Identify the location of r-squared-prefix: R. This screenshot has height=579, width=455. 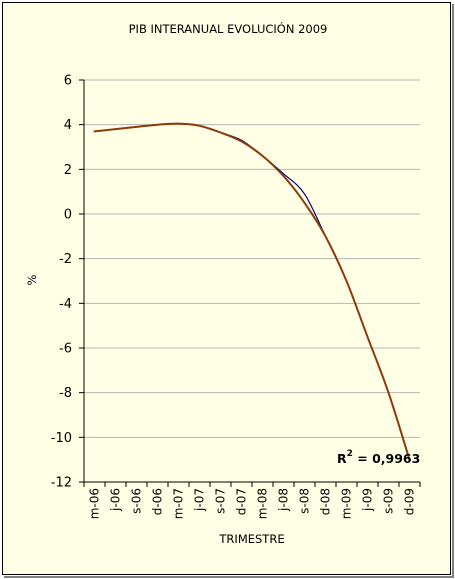
(342, 458).